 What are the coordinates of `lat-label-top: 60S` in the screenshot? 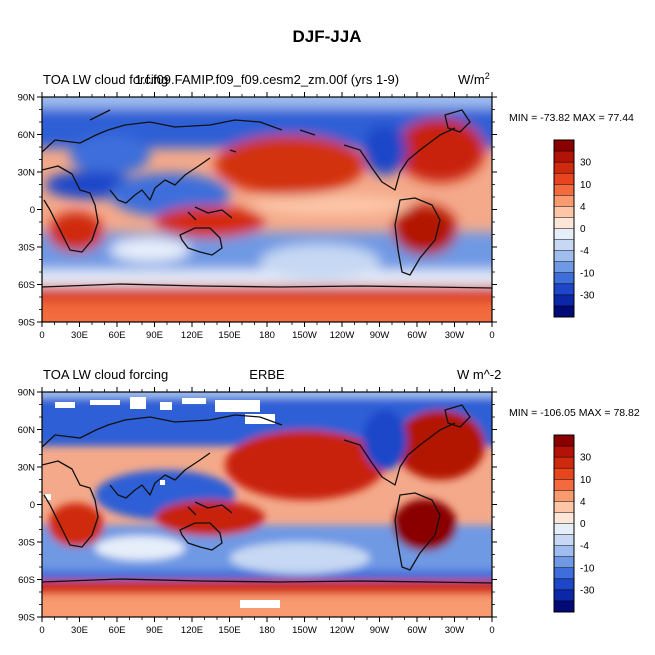 It's located at (26, 285).